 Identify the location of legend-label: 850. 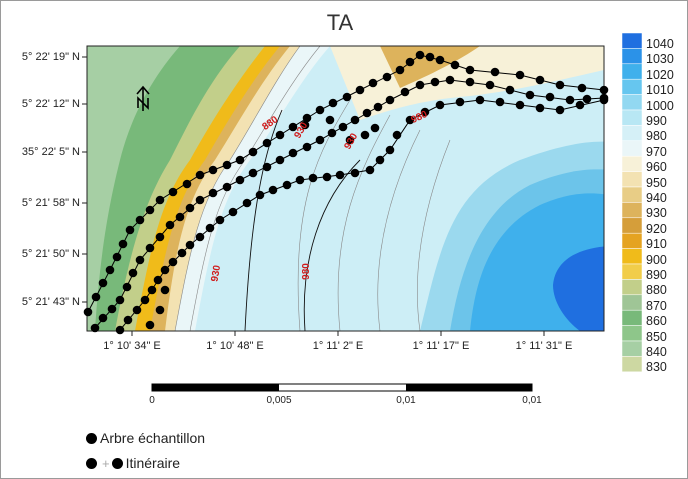
(656, 336).